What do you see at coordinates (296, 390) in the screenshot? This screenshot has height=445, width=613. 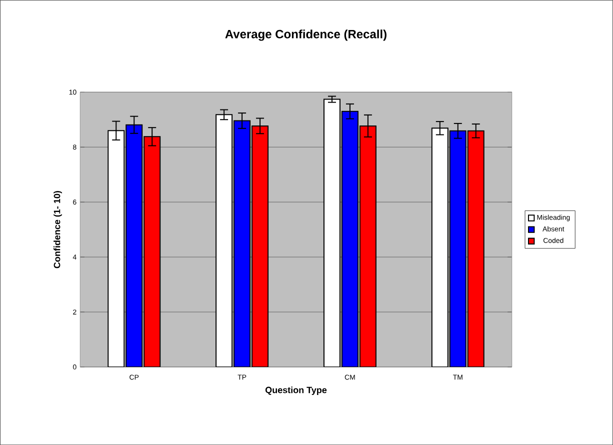 I see `x-axis-title: Question Type` at bounding box center [296, 390].